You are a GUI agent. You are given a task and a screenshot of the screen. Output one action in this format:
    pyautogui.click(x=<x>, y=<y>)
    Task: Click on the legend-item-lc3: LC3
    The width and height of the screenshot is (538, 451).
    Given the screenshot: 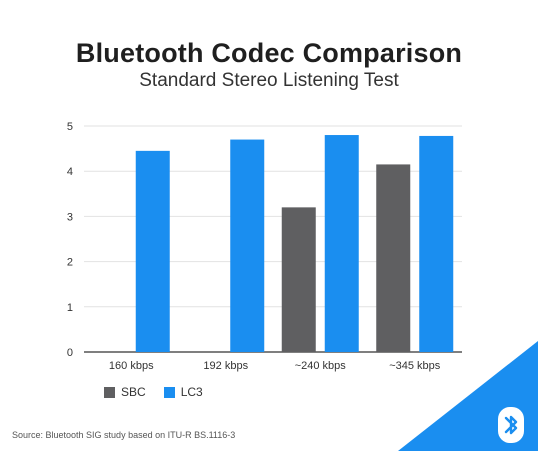 What is the action you would take?
    pyautogui.click(x=183, y=392)
    